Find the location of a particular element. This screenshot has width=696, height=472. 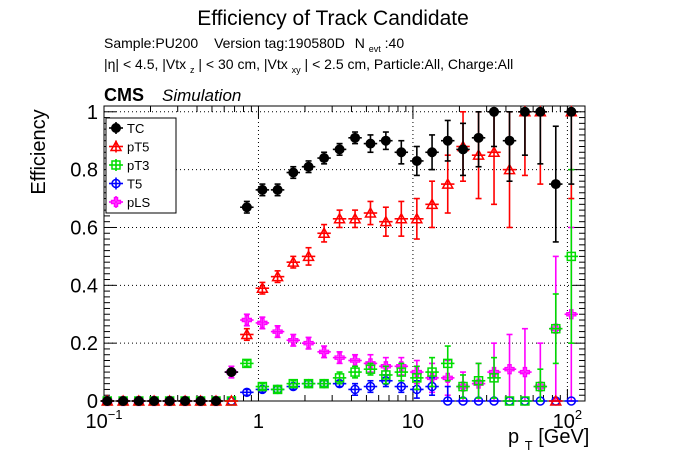

x-axis-label: p T [GeV] is located at coordinates (548, 440).